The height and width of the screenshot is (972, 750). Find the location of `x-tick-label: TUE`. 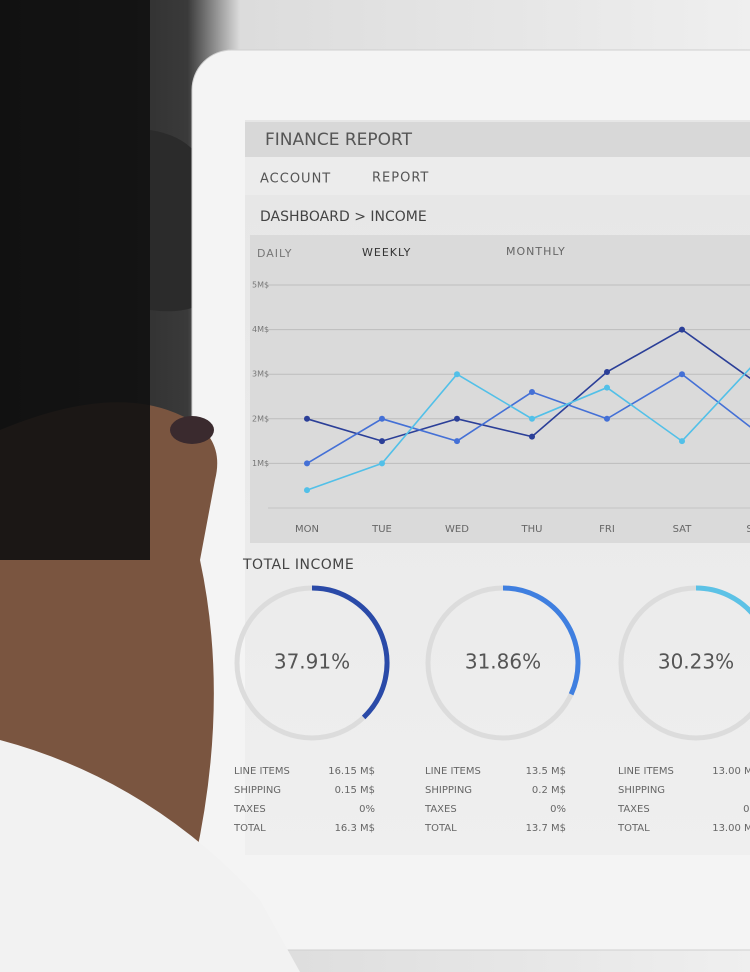

x-tick-label: TUE is located at coordinates (381, 529).